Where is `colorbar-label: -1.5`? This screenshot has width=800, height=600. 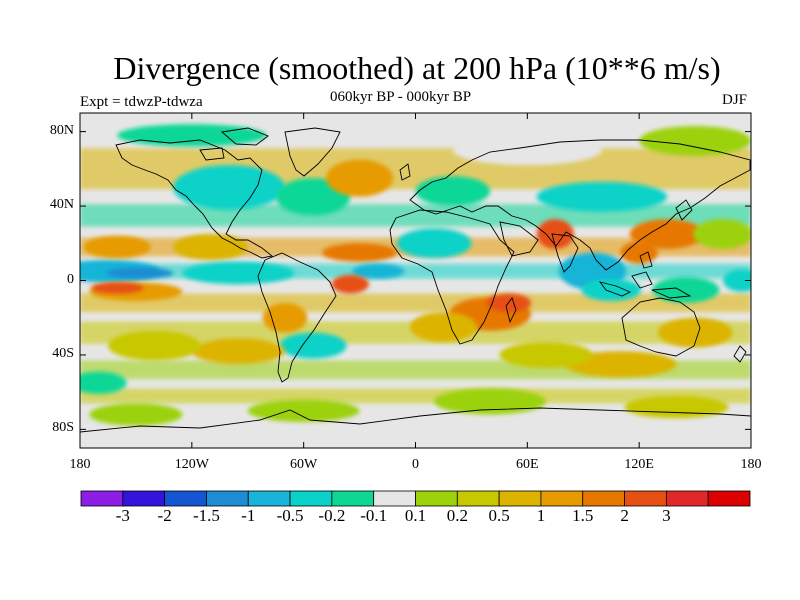 colorbar-label: -1.5 is located at coordinates (206, 515).